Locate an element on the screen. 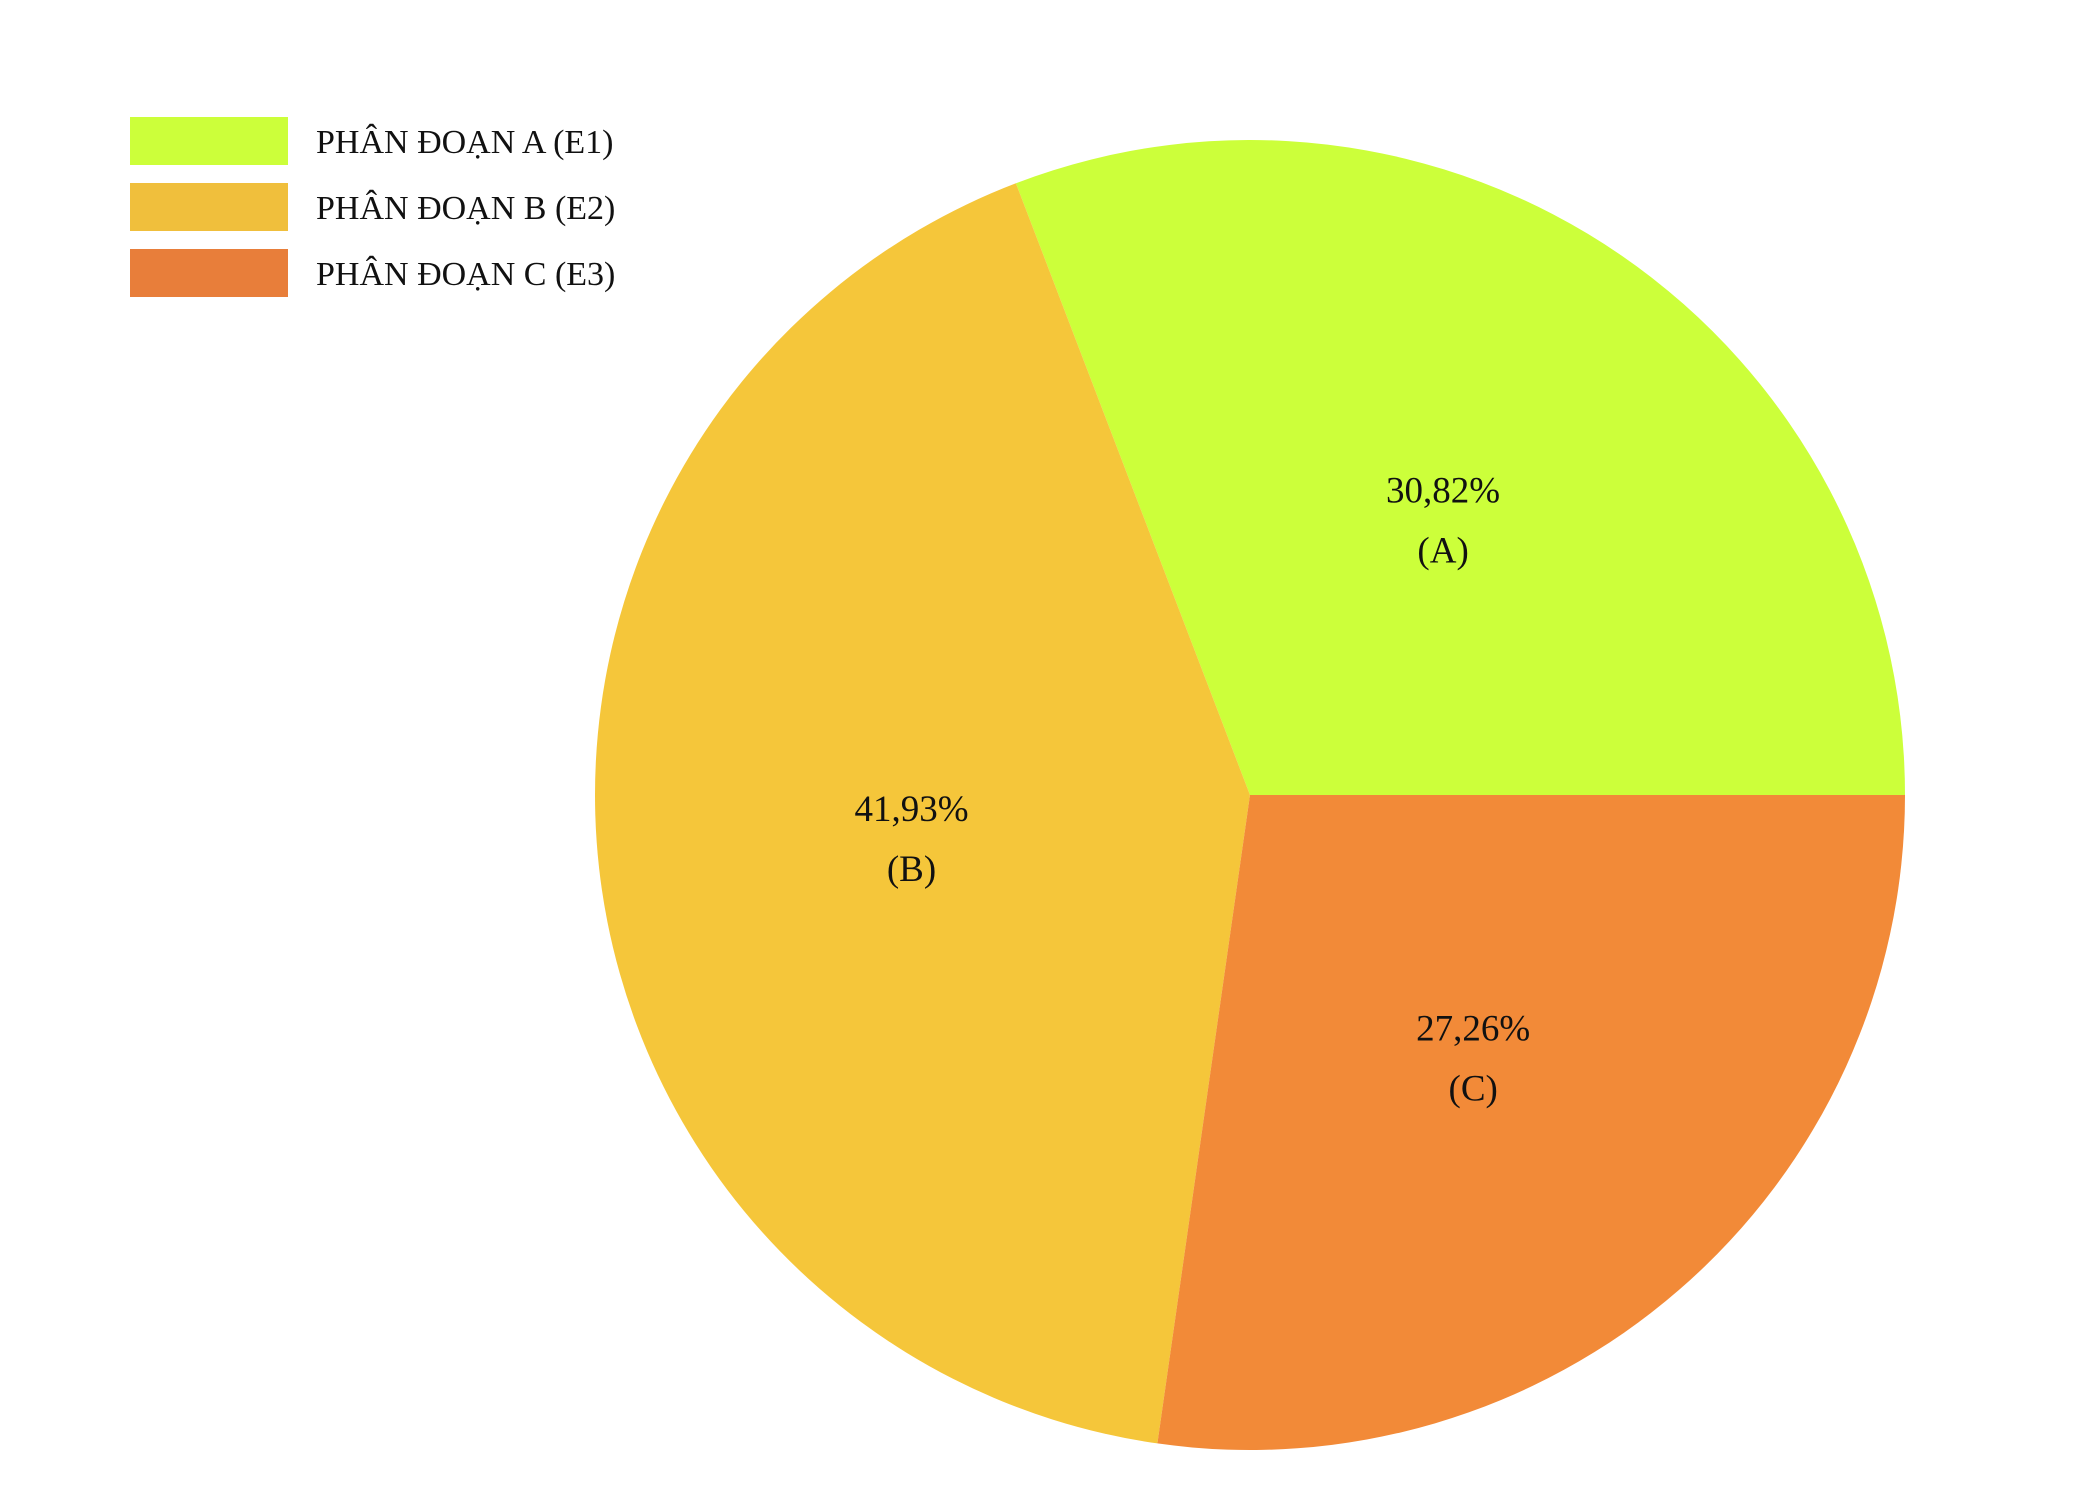  legend-label-b: PHÂN ĐOẠN B (E2) is located at coordinates (465, 208).